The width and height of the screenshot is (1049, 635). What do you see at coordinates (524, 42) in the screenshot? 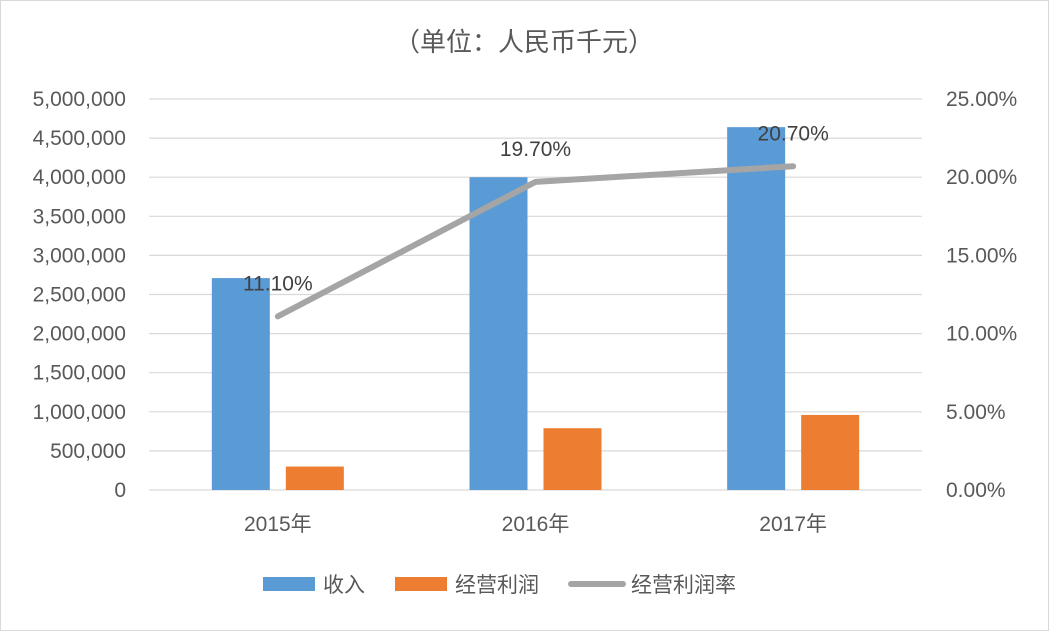
I see `chart-title: （单位：人民币千元）` at bounding box center [524, 42].